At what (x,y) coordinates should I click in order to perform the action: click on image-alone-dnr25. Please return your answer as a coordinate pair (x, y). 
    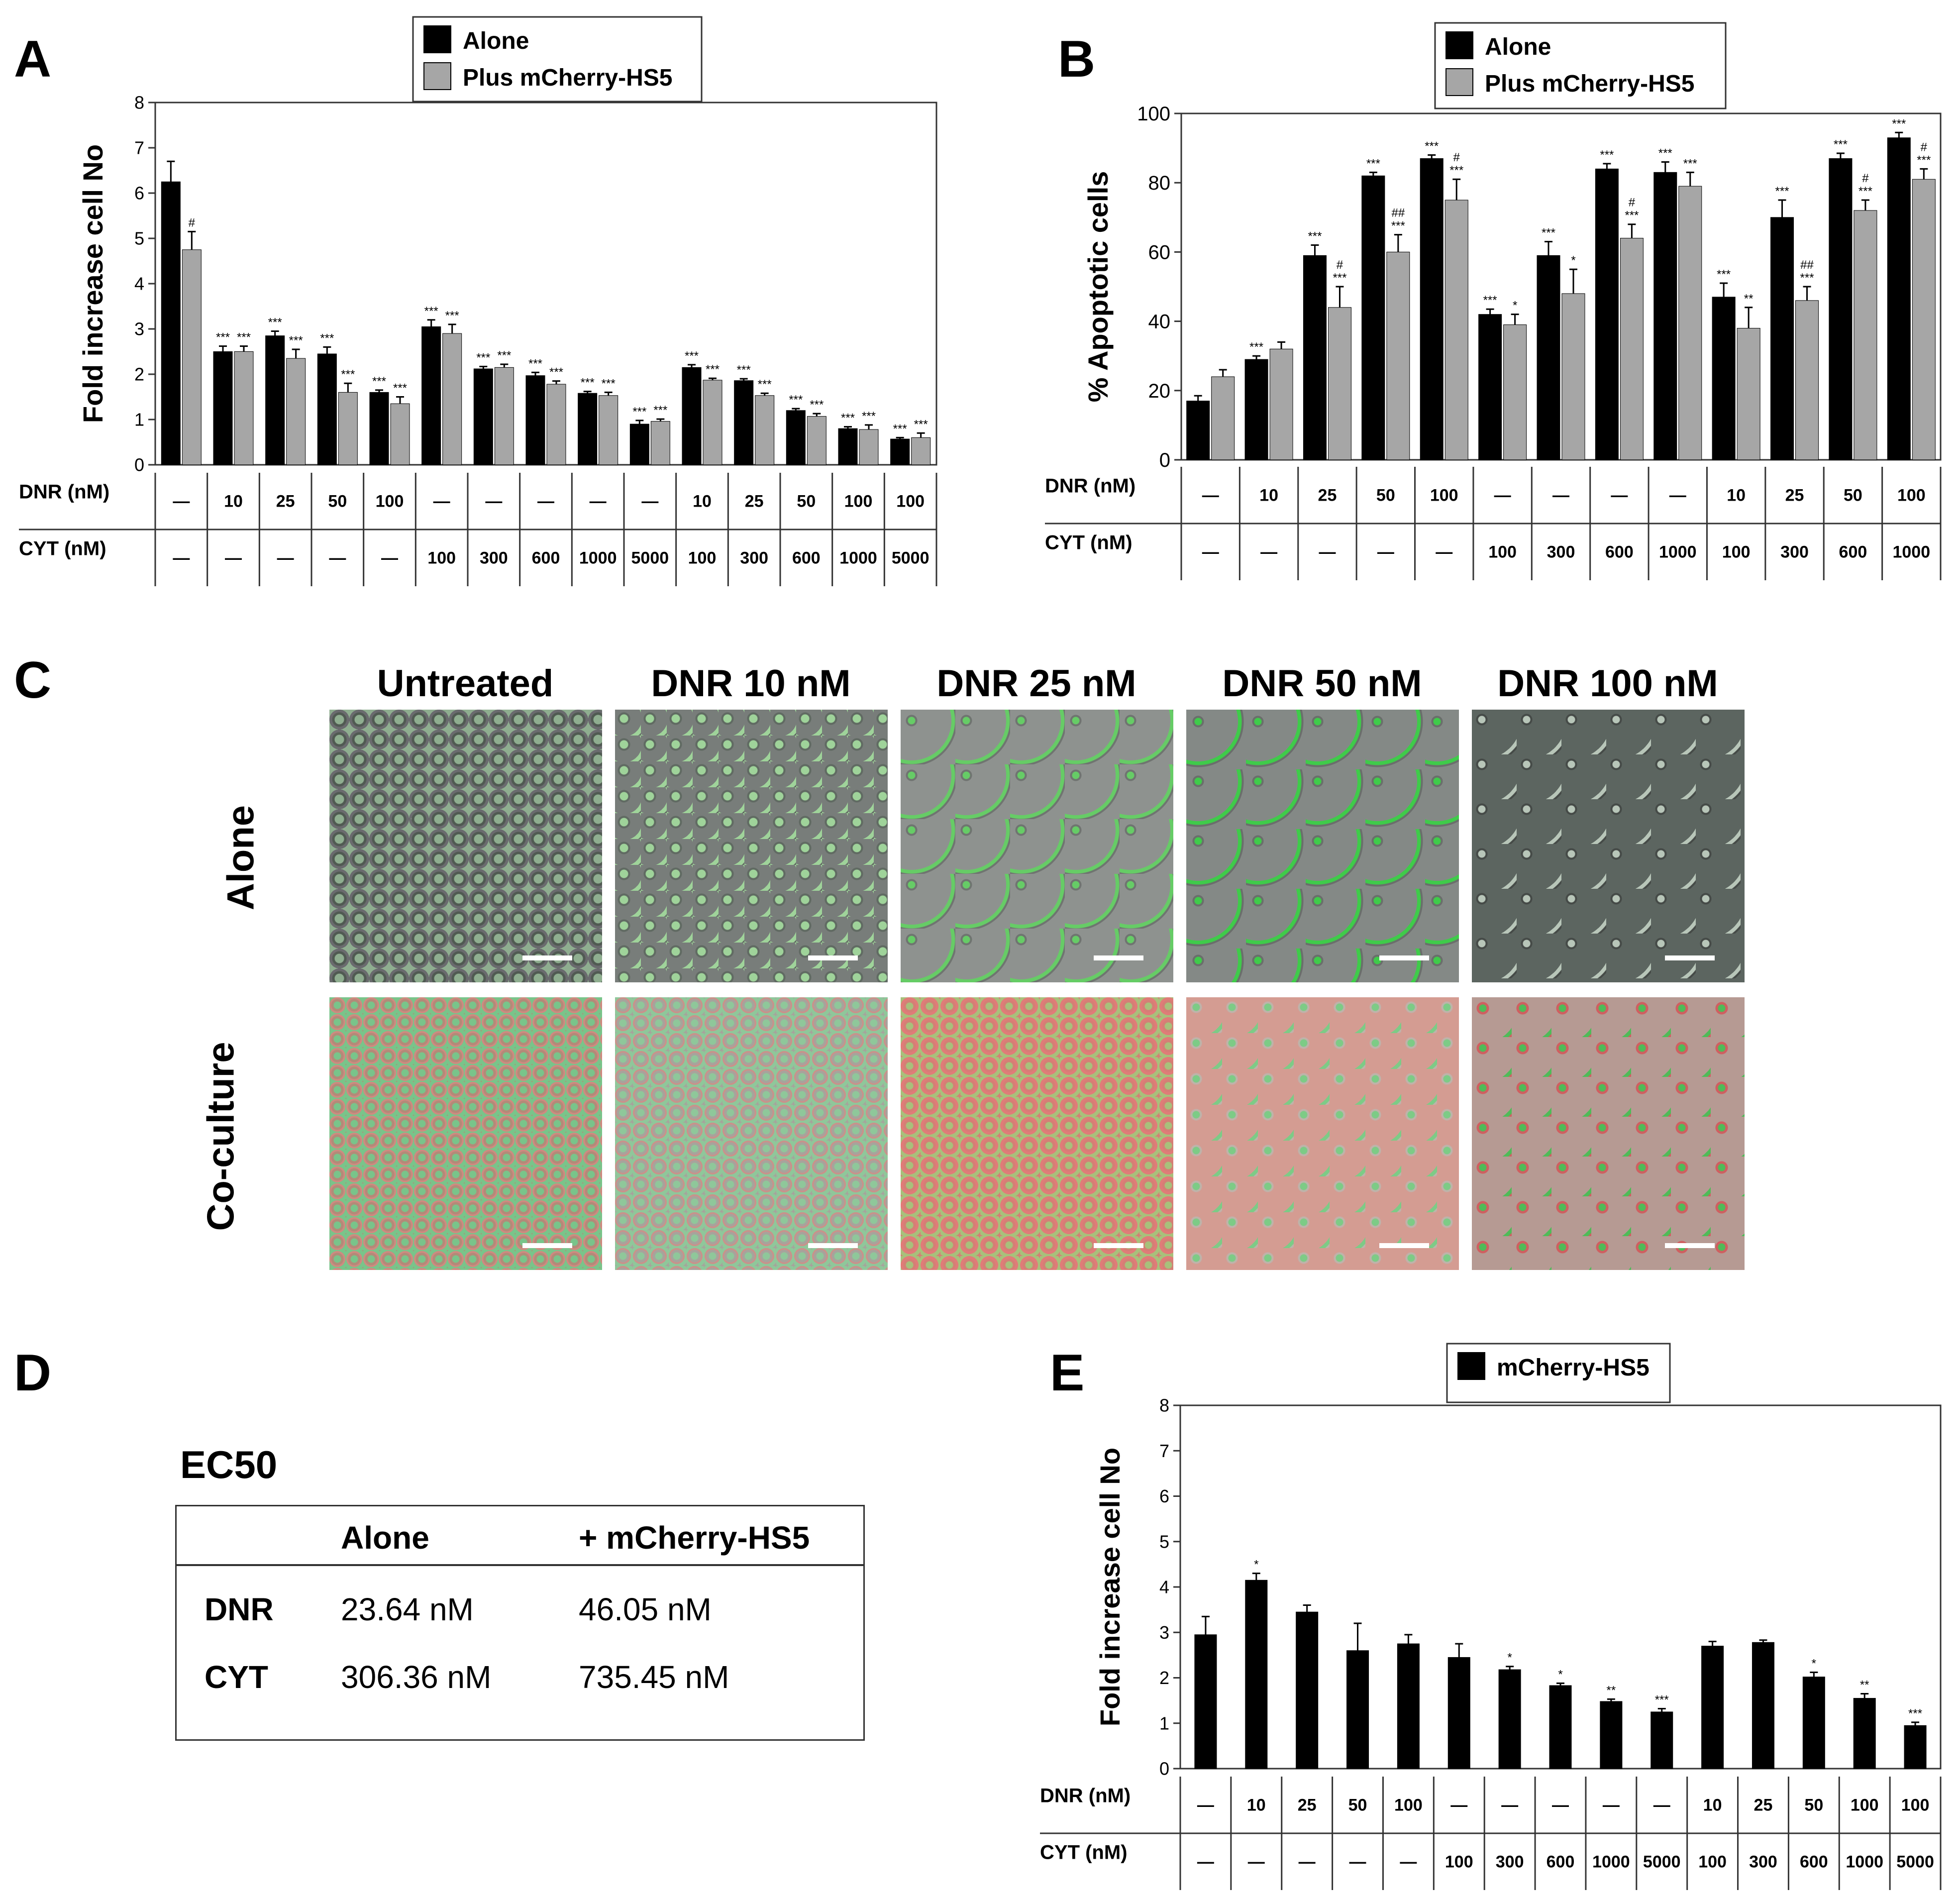
    Looking at the image, I should click on (1037, 846).